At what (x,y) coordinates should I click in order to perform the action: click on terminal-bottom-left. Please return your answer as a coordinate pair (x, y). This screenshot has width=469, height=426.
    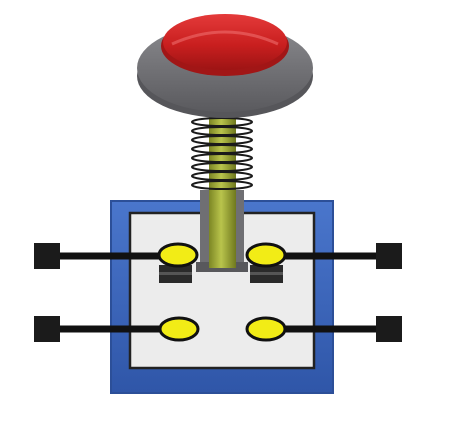
    Looking at the image, I should click on (47, 329).